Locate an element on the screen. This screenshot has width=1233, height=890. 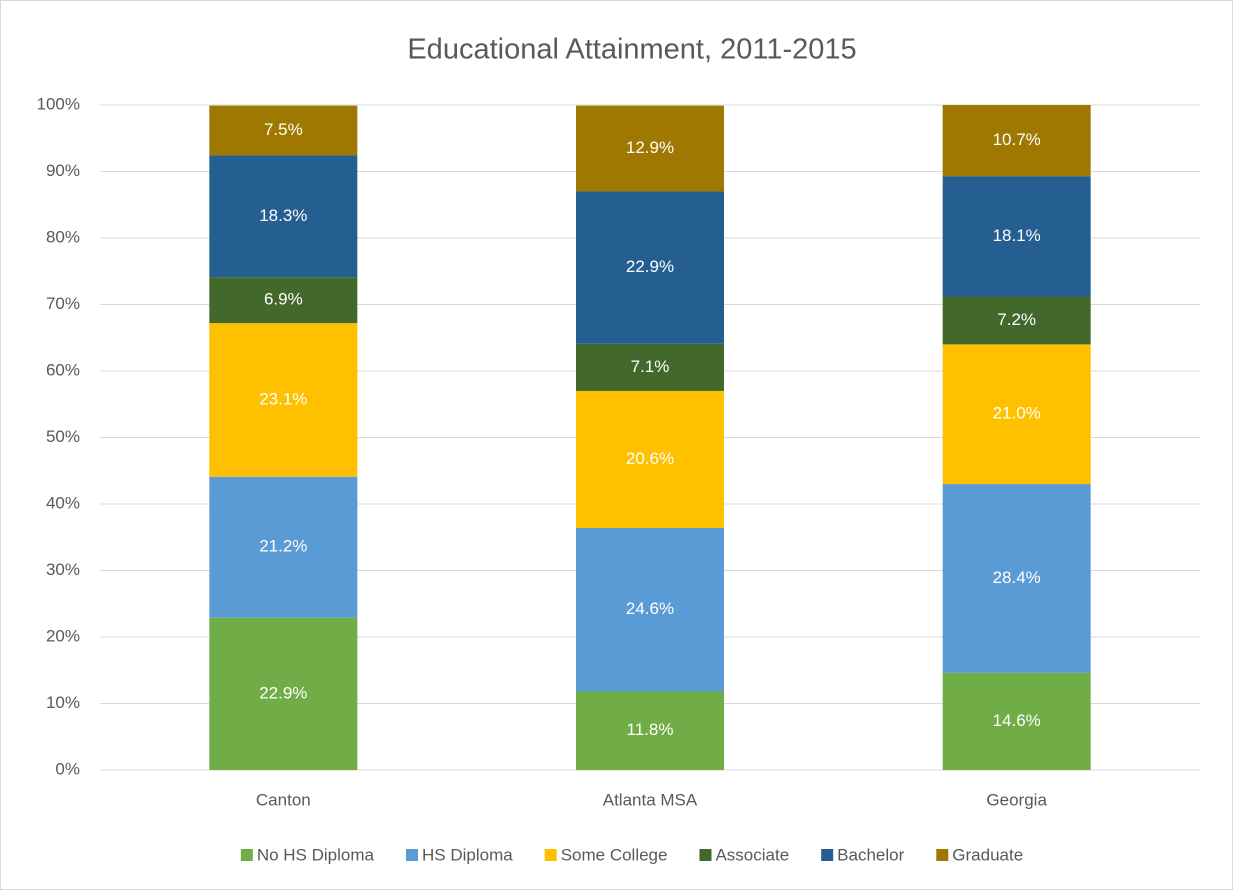
data-label: 10.7% is located at coordinates (1017, 139).